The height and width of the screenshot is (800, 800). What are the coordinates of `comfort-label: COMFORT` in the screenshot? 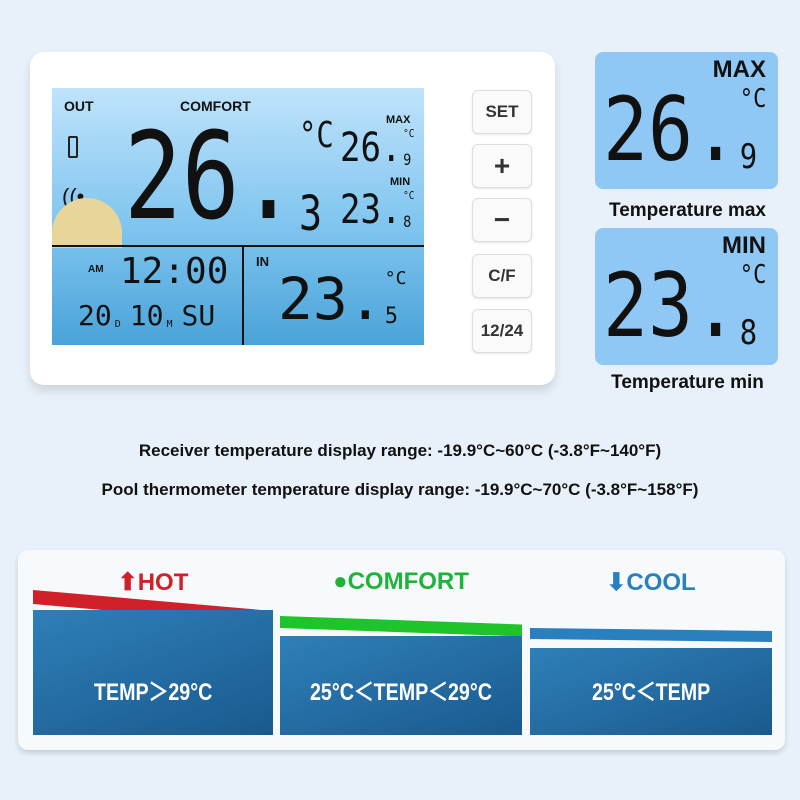 It's located at (215, 106).